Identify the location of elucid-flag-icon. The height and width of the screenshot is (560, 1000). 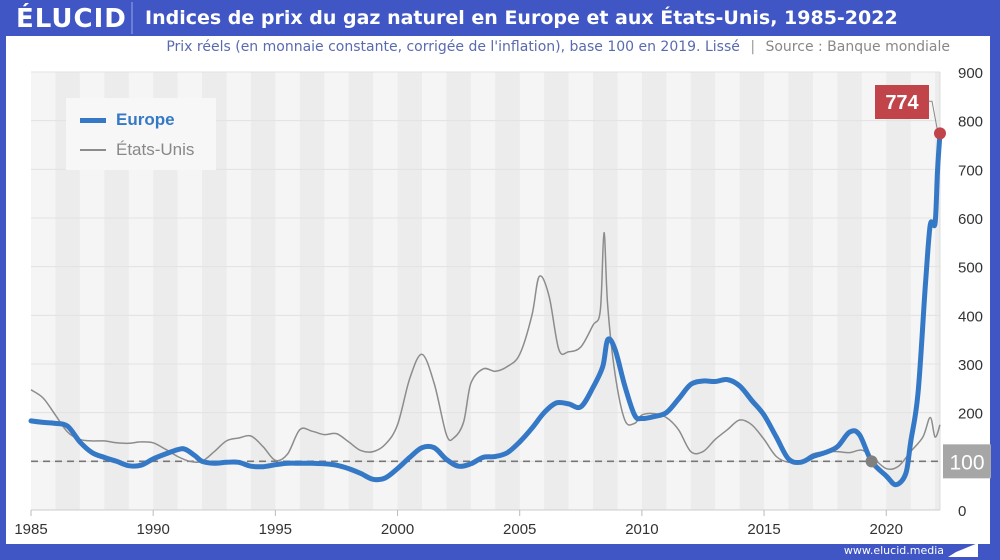
(963, 550).